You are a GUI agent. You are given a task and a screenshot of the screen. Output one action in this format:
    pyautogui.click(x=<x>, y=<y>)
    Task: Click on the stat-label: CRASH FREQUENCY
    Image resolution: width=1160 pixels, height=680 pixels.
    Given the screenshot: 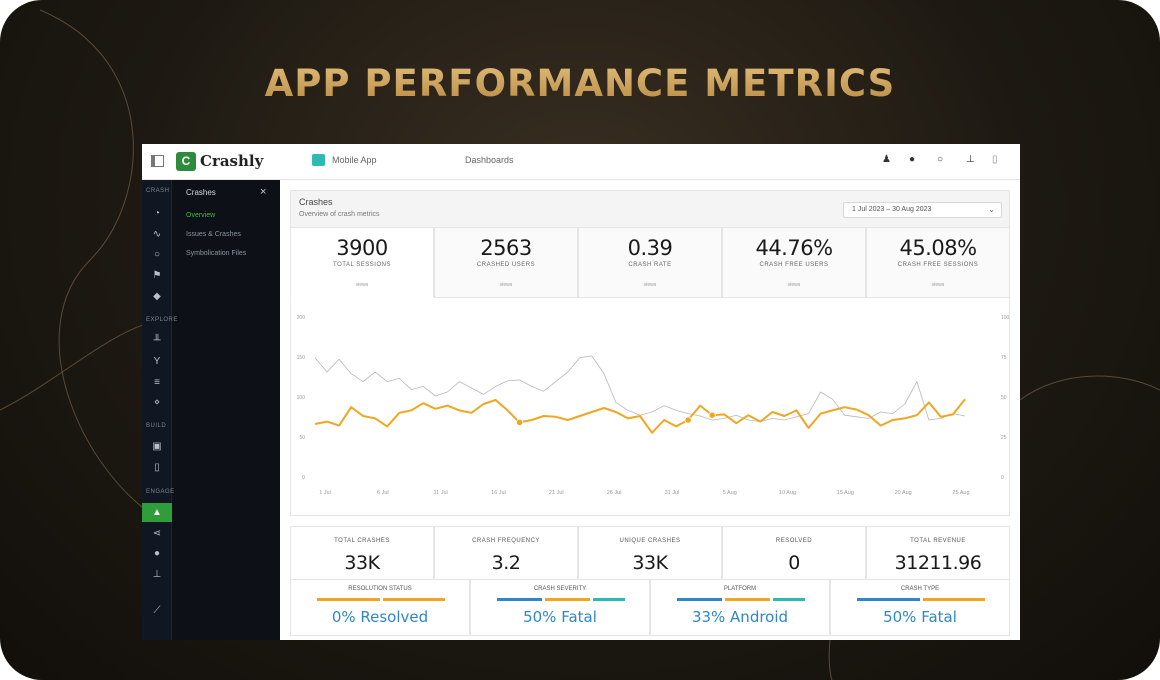 What is the action you would take?
    pyautogui.click(x=506, y=541)
    